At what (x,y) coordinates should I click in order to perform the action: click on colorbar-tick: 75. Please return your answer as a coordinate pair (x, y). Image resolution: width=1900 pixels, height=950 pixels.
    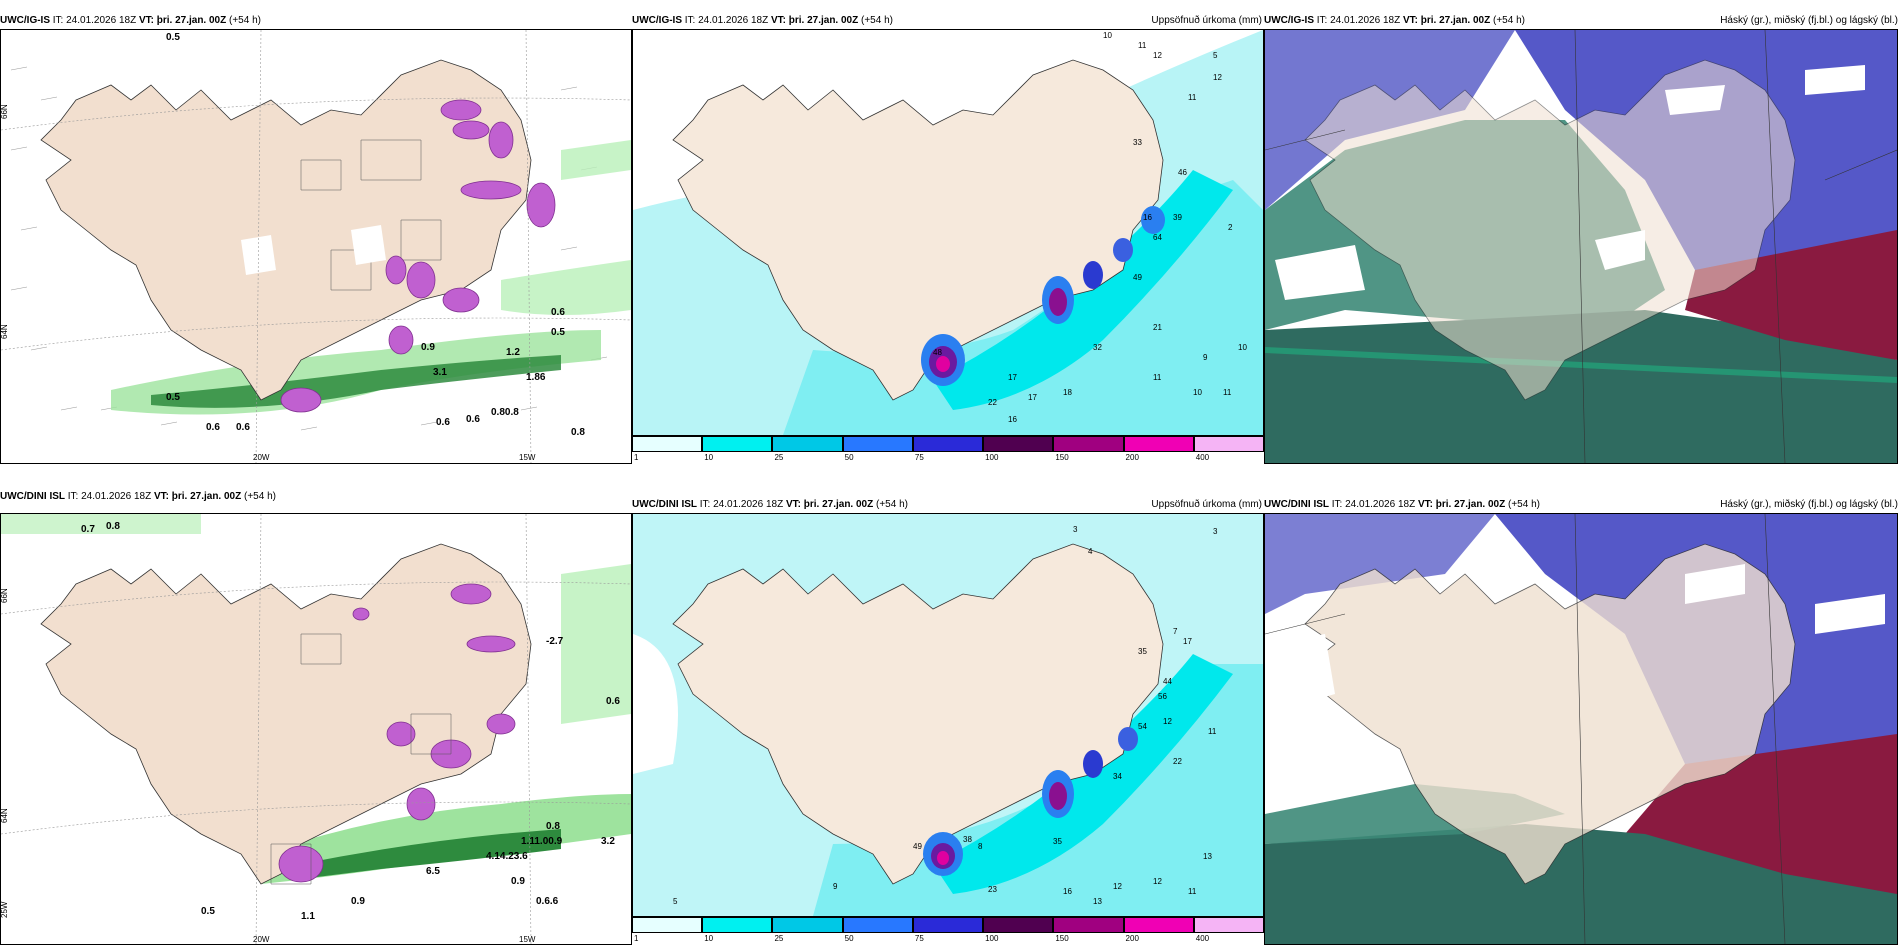
    Looking at the image, I should click on (919, 938).